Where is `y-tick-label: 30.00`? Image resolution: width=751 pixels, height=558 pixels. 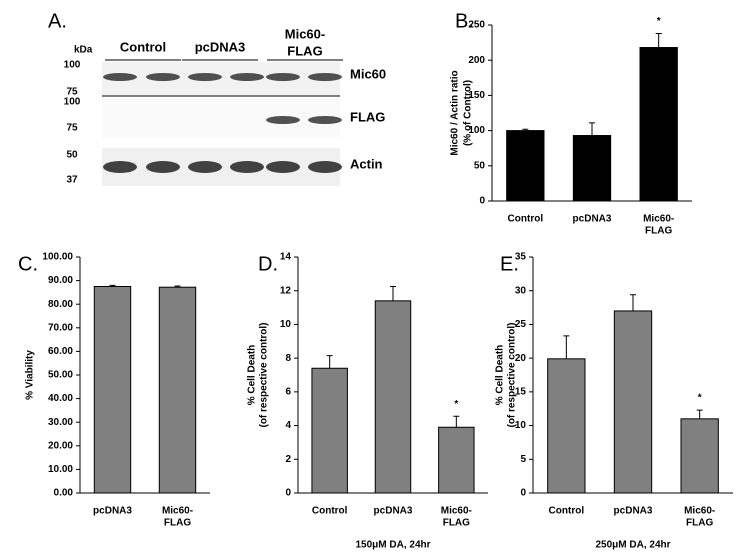 y-tick-label: 30.00 is located at coordinates (60, 422).